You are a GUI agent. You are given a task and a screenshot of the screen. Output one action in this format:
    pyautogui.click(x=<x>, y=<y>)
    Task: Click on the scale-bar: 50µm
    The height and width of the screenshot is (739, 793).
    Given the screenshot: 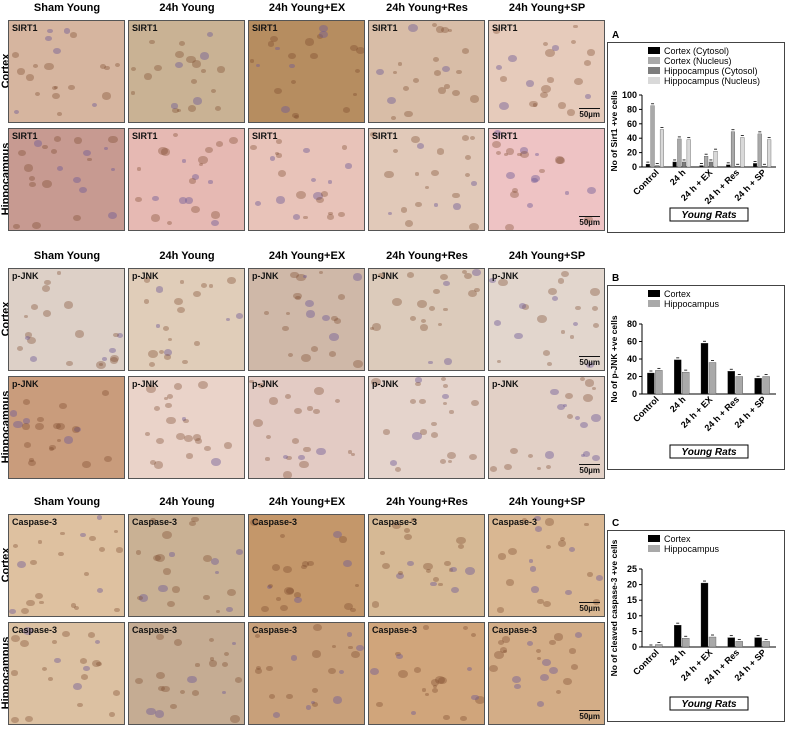 What is the action you would take?
    pyautogui.click(x=589, y=361)
    